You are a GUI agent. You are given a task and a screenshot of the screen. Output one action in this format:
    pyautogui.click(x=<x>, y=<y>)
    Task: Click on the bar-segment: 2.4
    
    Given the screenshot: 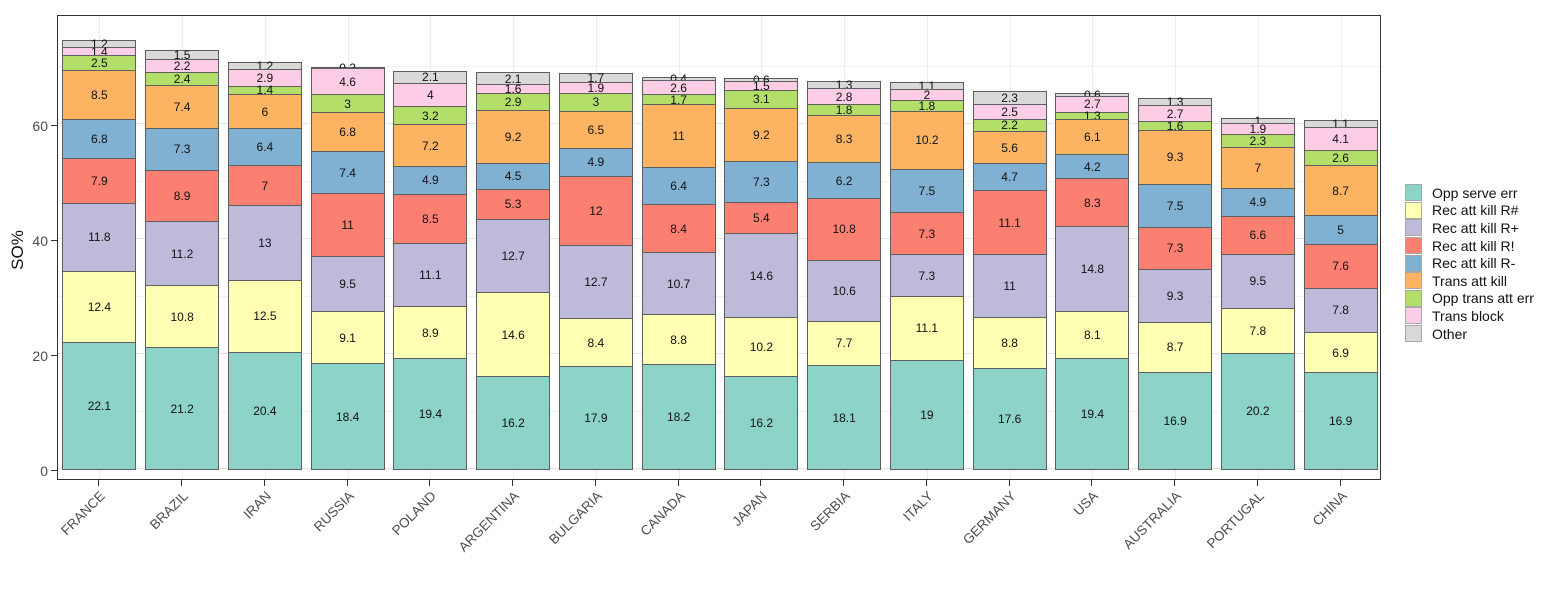 What is the action you would take?
    pyautogui.click(x=182, y=79)
    